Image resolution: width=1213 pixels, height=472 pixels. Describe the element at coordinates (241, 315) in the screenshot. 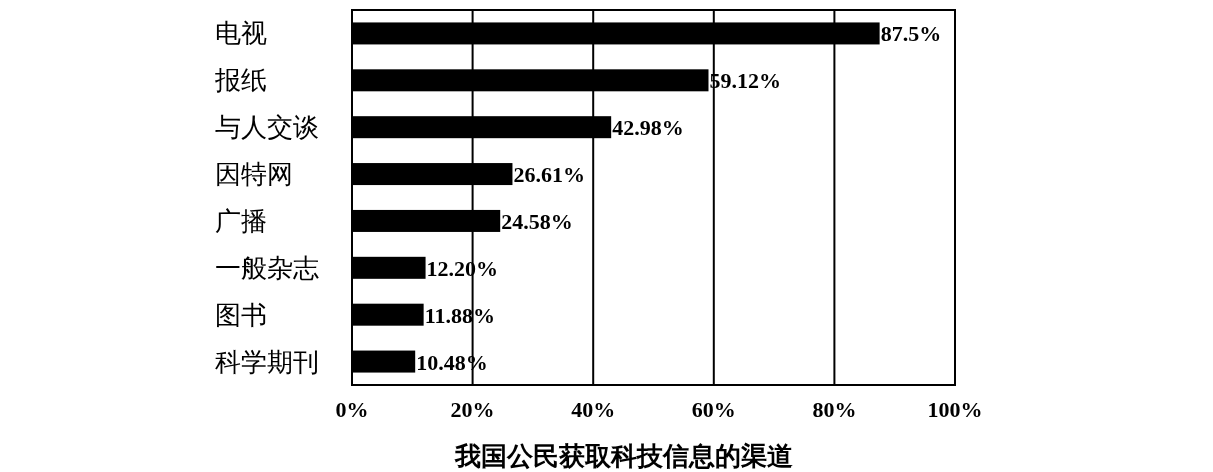

I see `y-tick-label: 图书` at that location.